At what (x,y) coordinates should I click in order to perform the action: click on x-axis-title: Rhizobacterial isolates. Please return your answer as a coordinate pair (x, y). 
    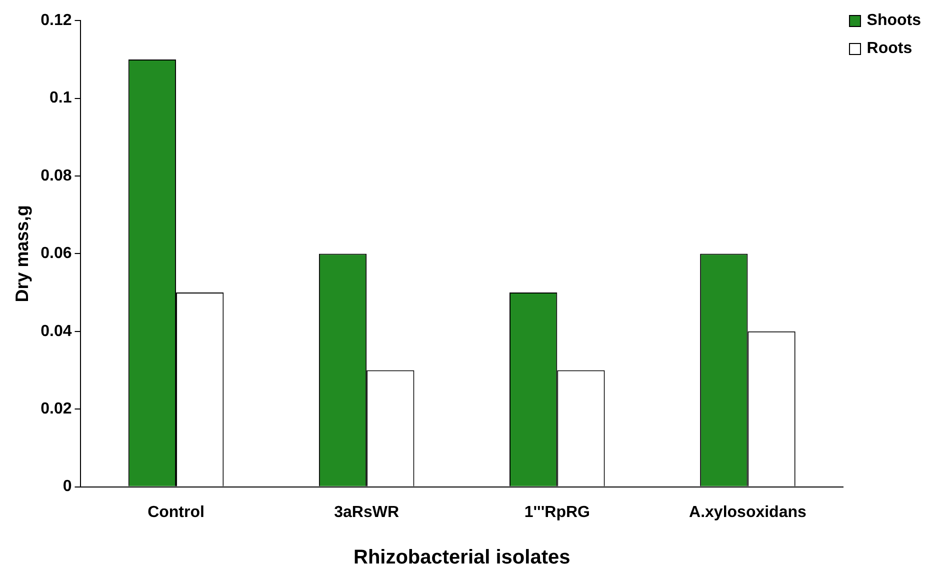
    Looking at the image, I should click on (461, 557).